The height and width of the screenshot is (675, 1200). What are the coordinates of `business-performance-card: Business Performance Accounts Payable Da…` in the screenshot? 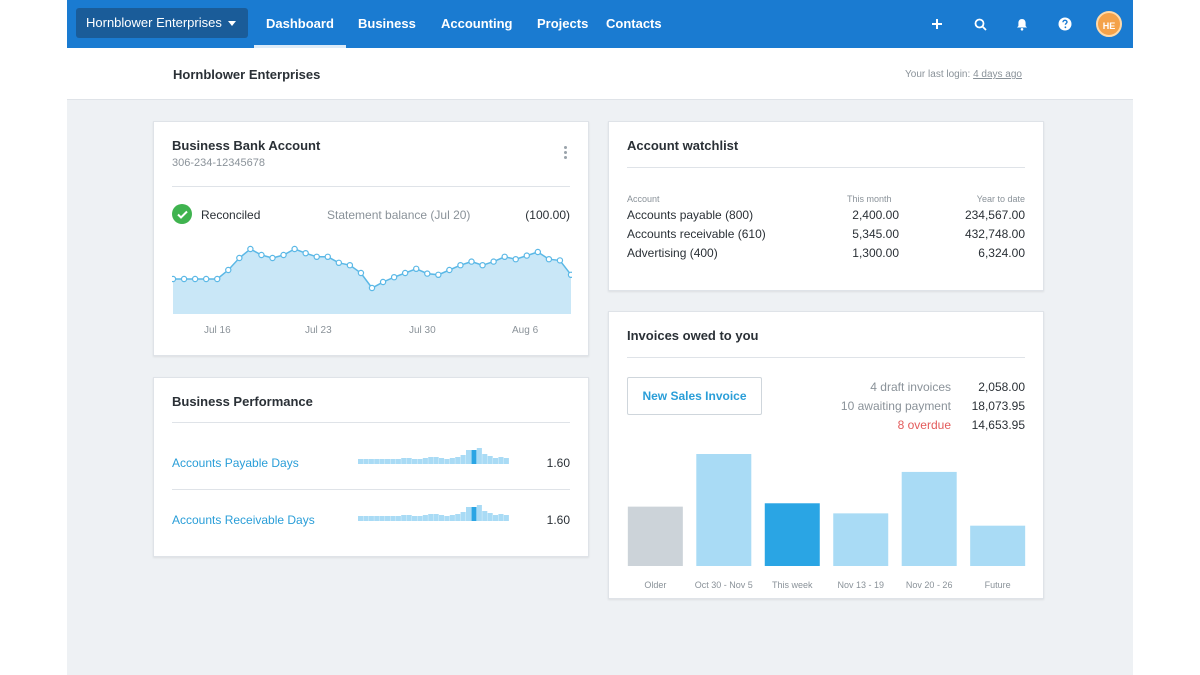 It's located at (371, 467).